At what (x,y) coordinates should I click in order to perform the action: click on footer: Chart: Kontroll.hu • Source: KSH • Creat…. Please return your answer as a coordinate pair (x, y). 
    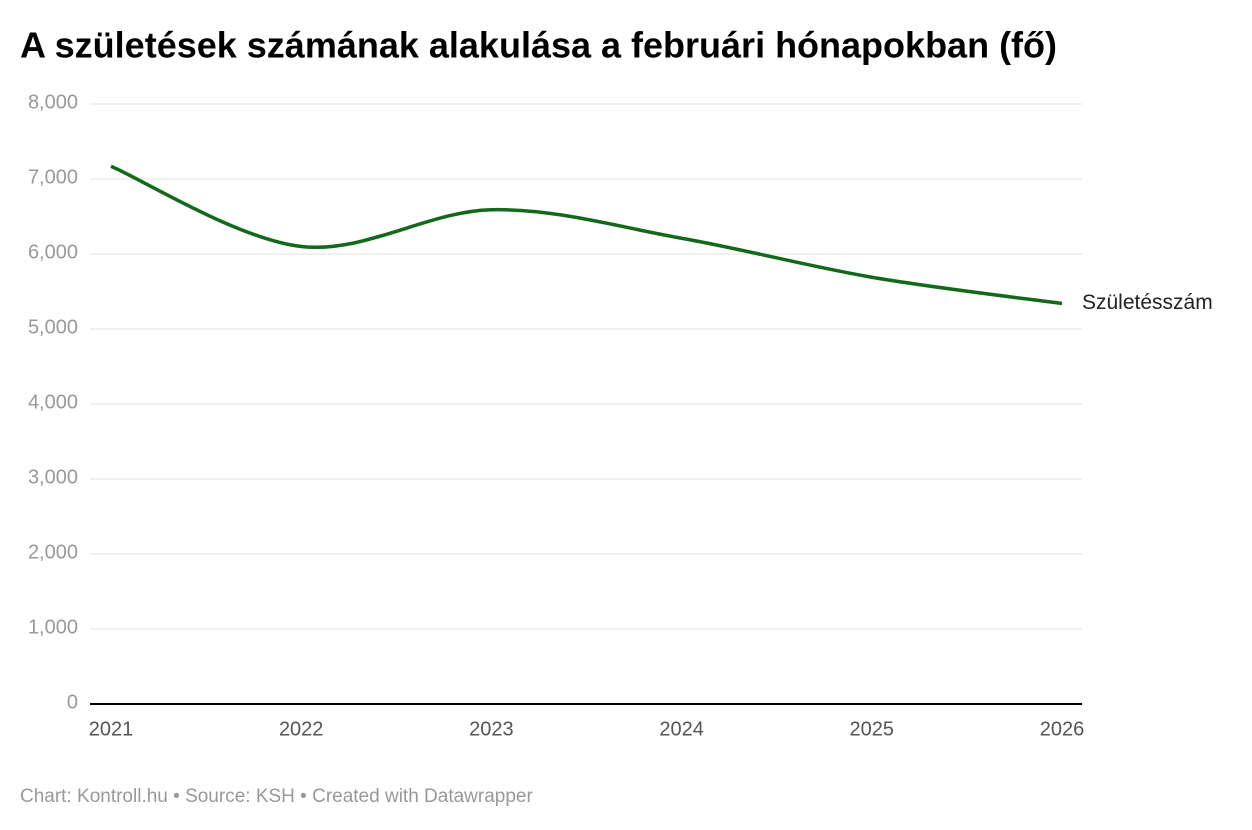
    Looking at the image, I should click on (276, 796).